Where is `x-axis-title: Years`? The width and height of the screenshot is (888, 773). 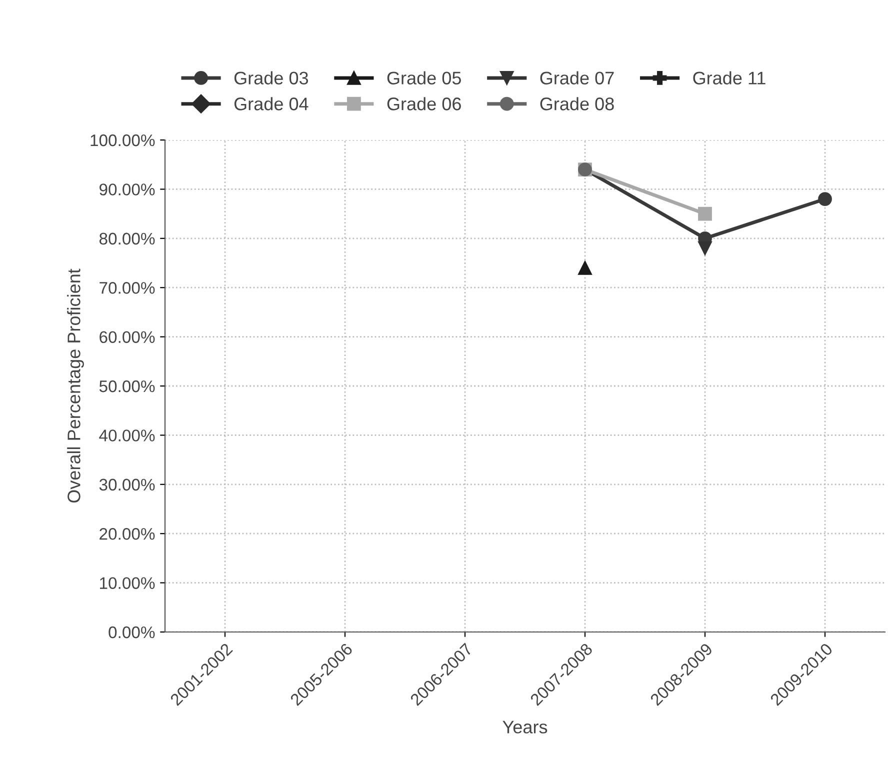
x-axis-title: Years is located at coordinates (525, 727).